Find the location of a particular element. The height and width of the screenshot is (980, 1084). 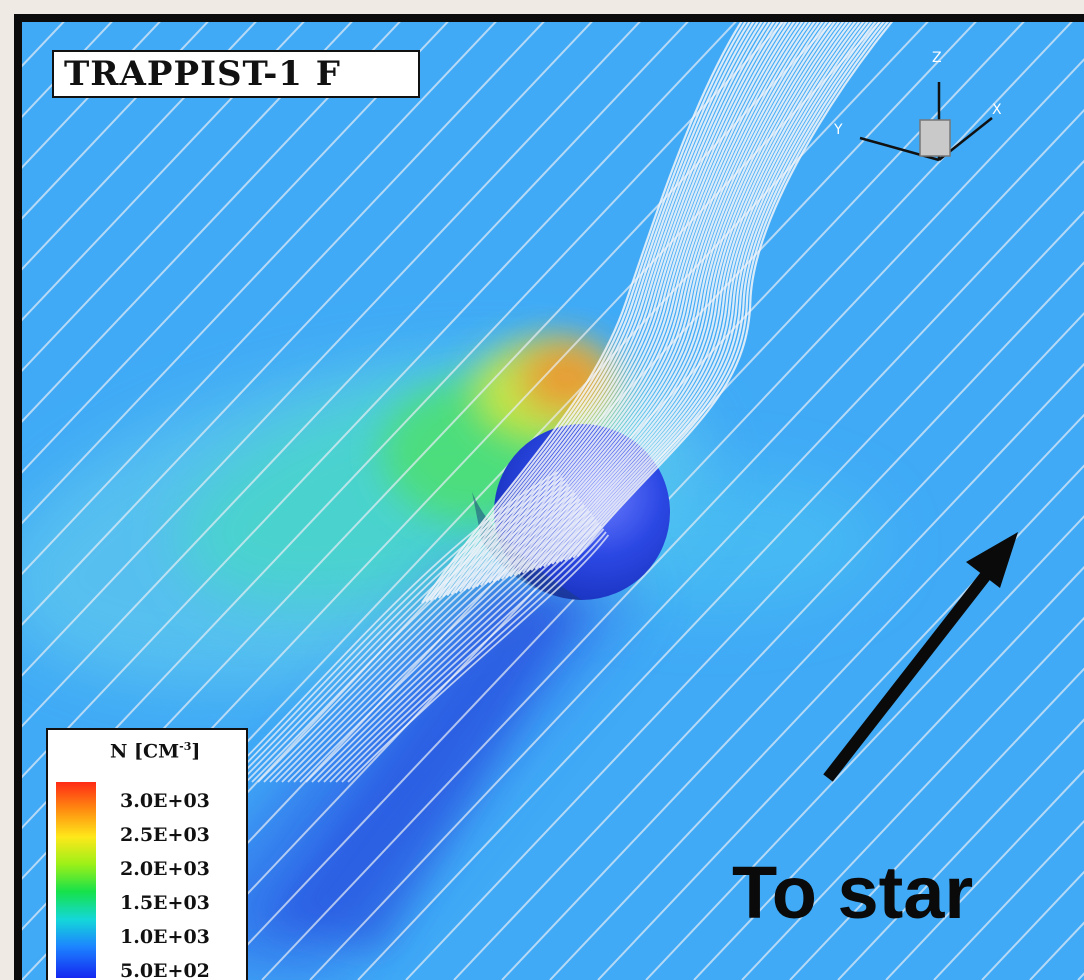

z-axis-label: Z is located at coordinates (937, 58).